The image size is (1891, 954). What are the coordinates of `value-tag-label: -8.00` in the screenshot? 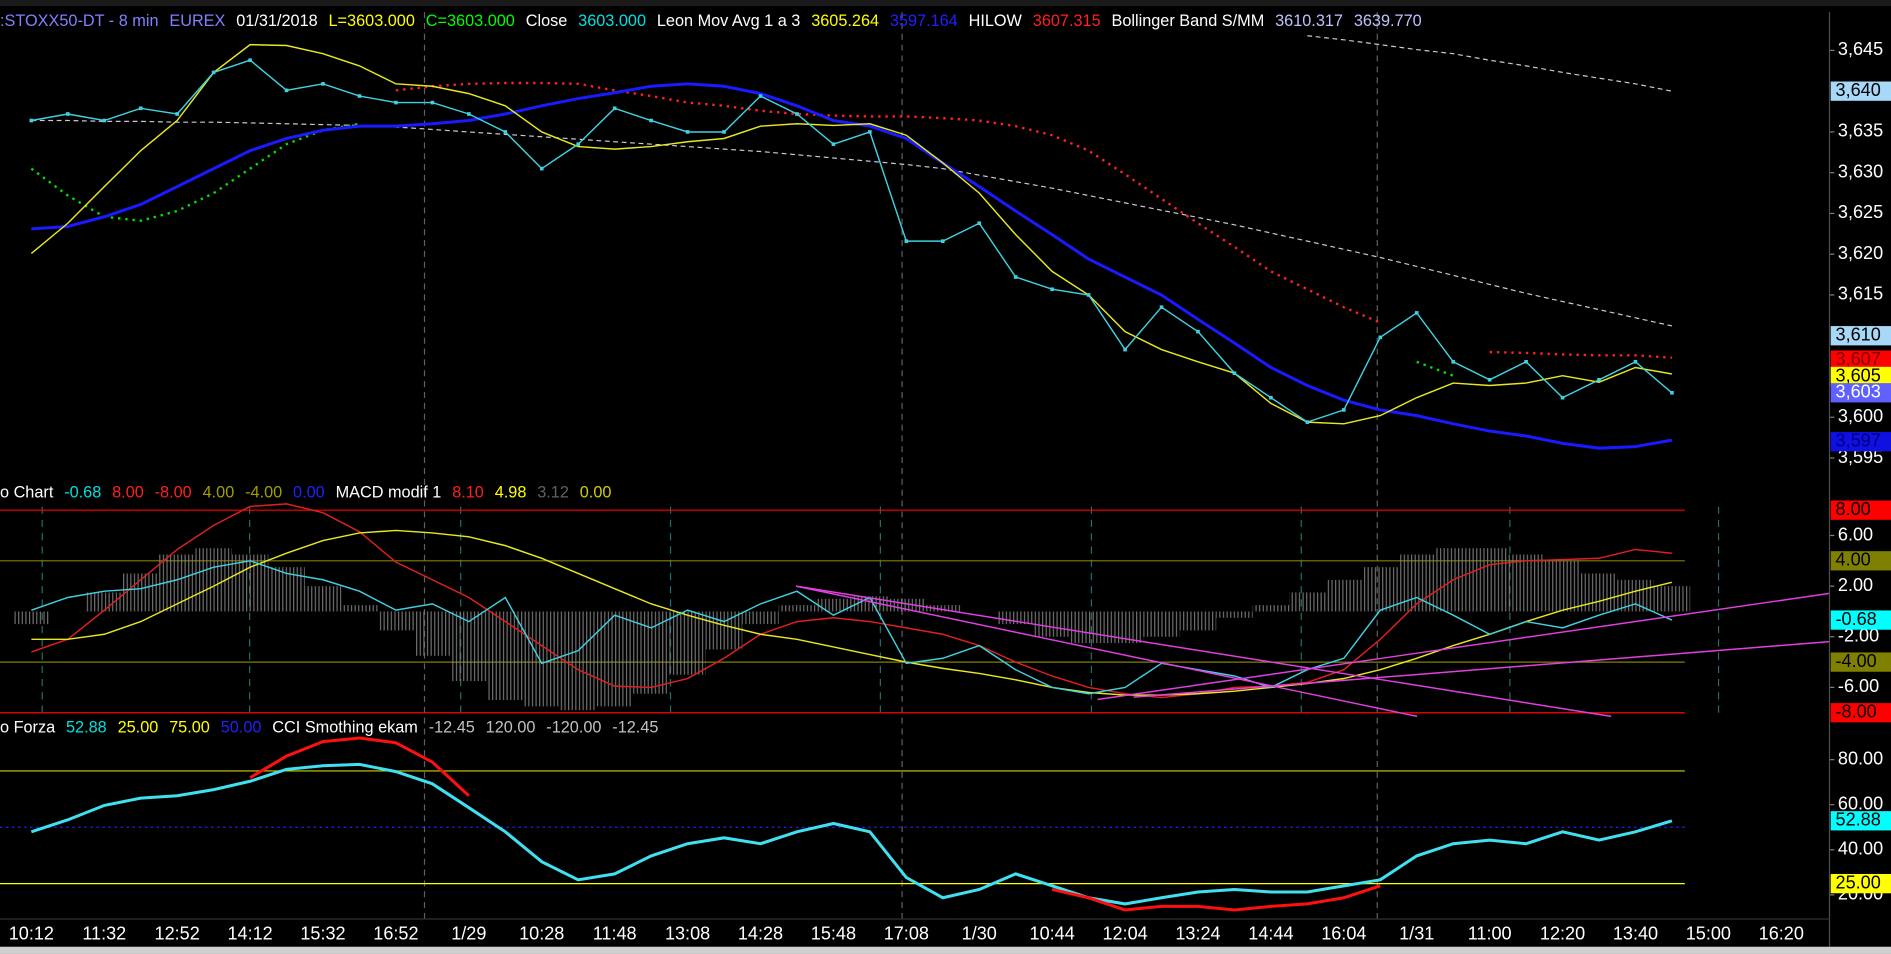 It's located at (1856, 712).